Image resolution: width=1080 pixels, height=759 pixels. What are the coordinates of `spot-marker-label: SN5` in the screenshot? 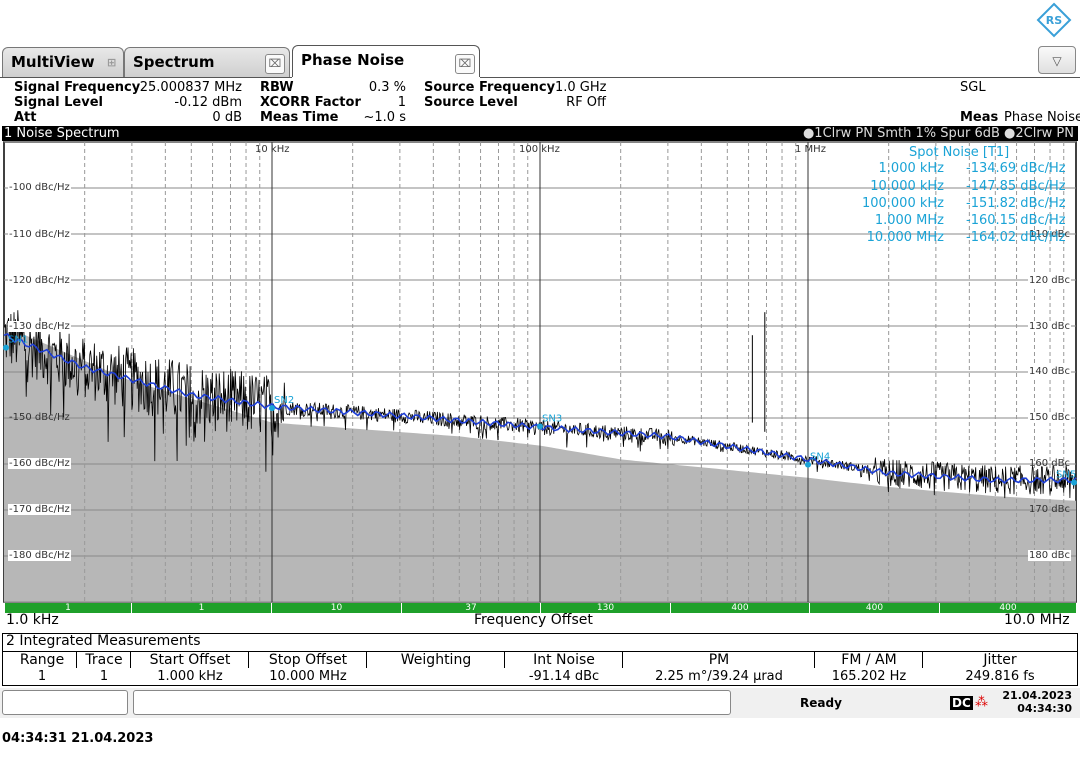 It's located at (1066, 474).